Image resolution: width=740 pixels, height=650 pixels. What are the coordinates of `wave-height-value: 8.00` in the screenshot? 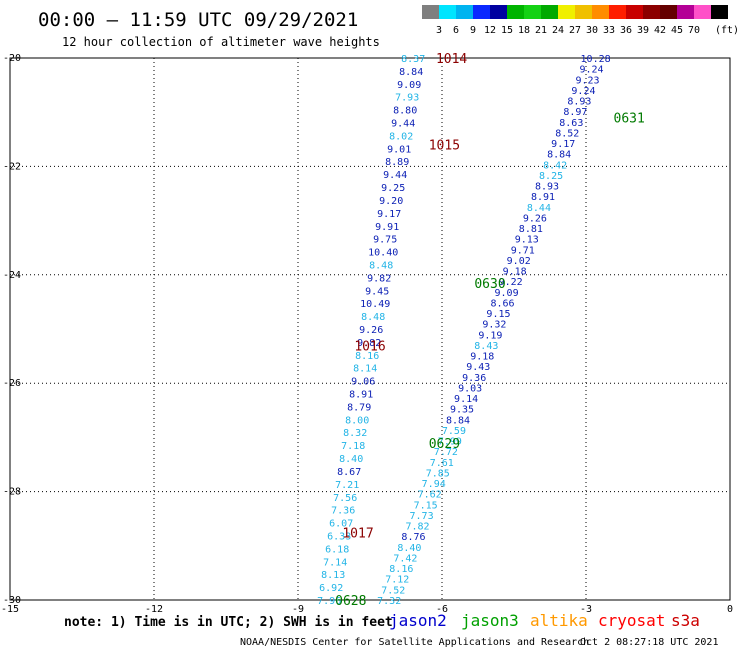 It's located at (357, 420).